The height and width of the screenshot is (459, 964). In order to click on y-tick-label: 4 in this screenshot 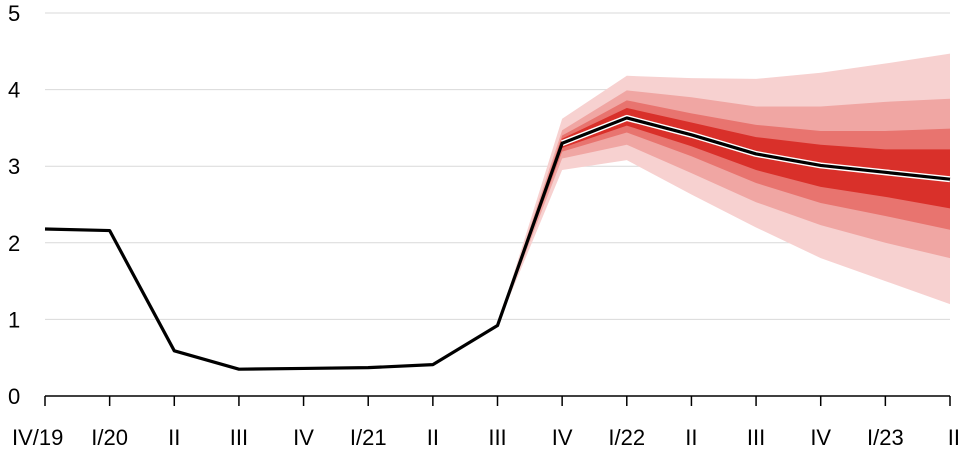, I will do `click(14, 90)`.